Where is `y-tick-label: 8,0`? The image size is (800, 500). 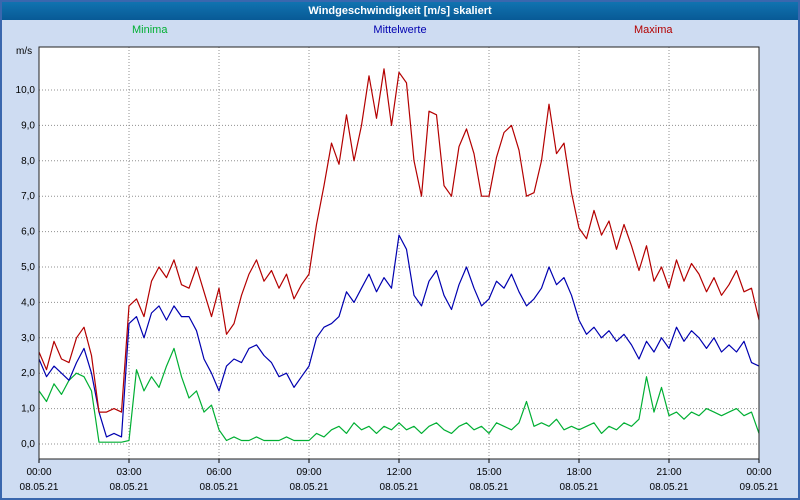 y-tick-label: 8,0 is located at coordinates (28, 161).